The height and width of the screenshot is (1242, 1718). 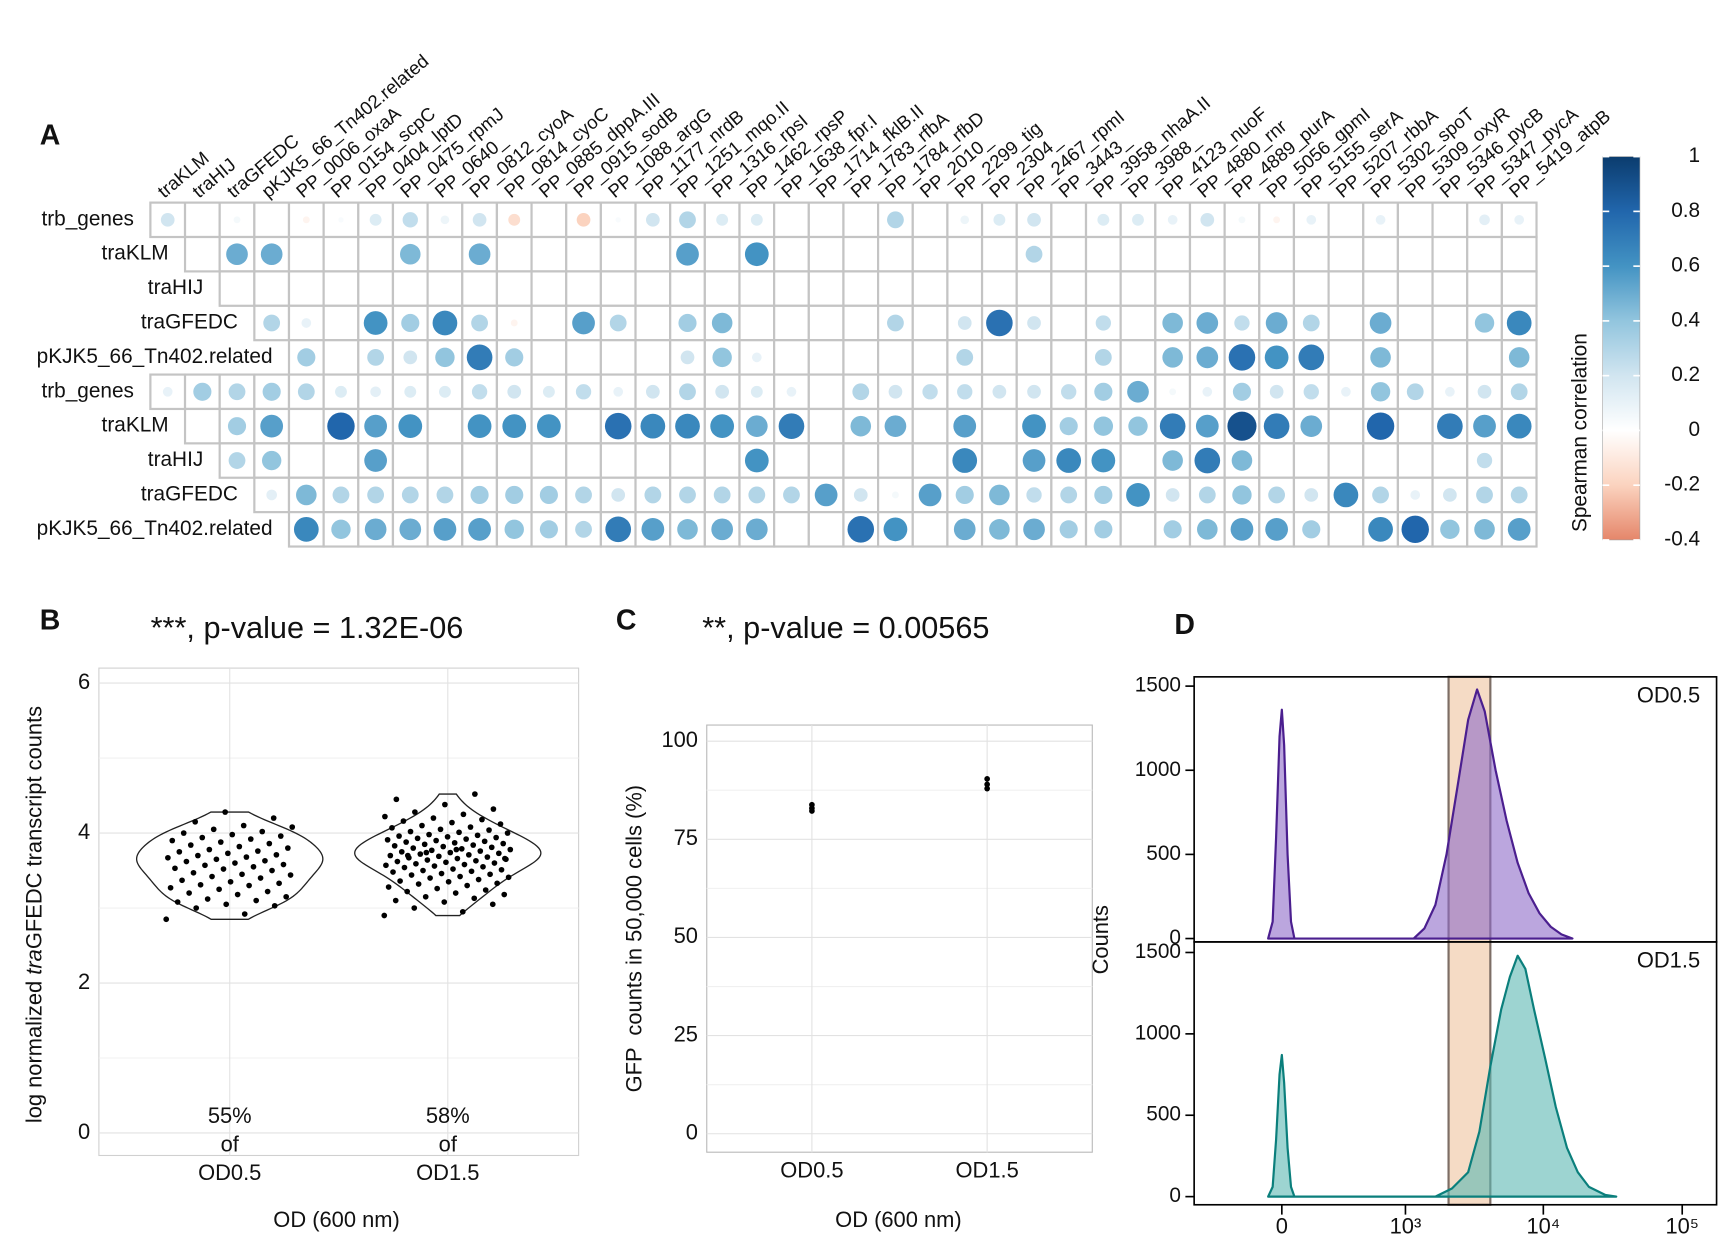 I want to click on y-axis-title-part: log normalized, so click(x=33, y=1049).